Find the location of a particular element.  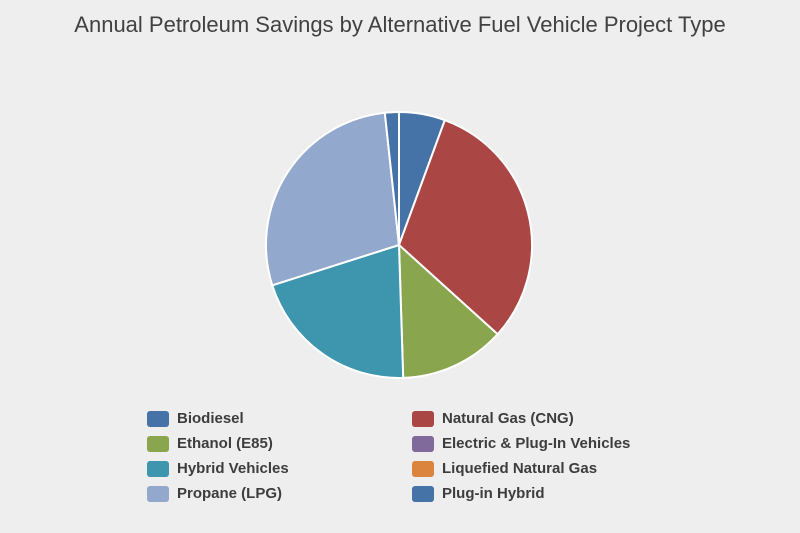

legend-item-ethanol-e85: Ethanol (E85) is located at coordinates (218, 443).